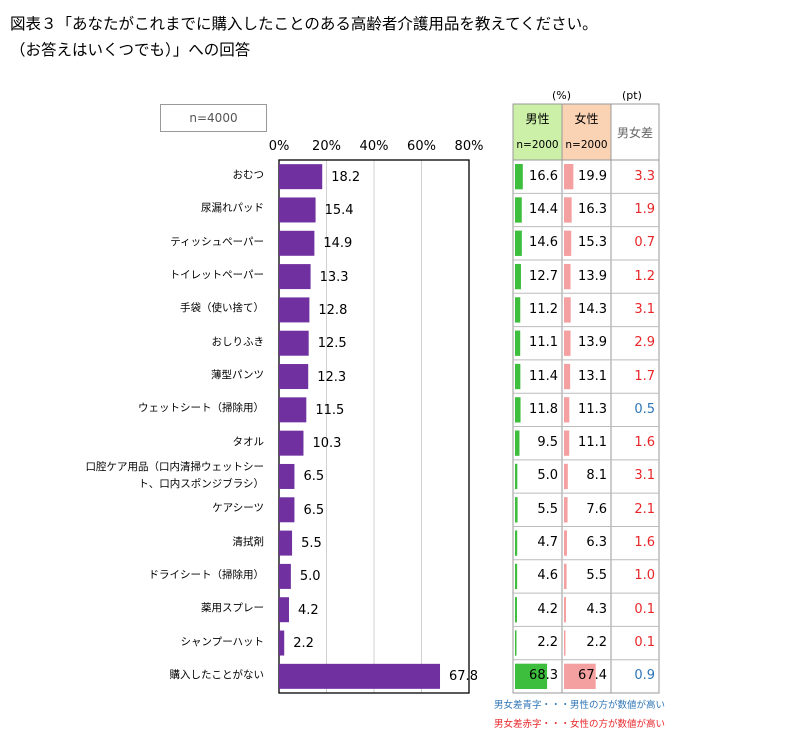  What do you see at coordinates (463, 677) in the screenshot?
I see `value-label: 67.8` at bounding box center [463, 677].